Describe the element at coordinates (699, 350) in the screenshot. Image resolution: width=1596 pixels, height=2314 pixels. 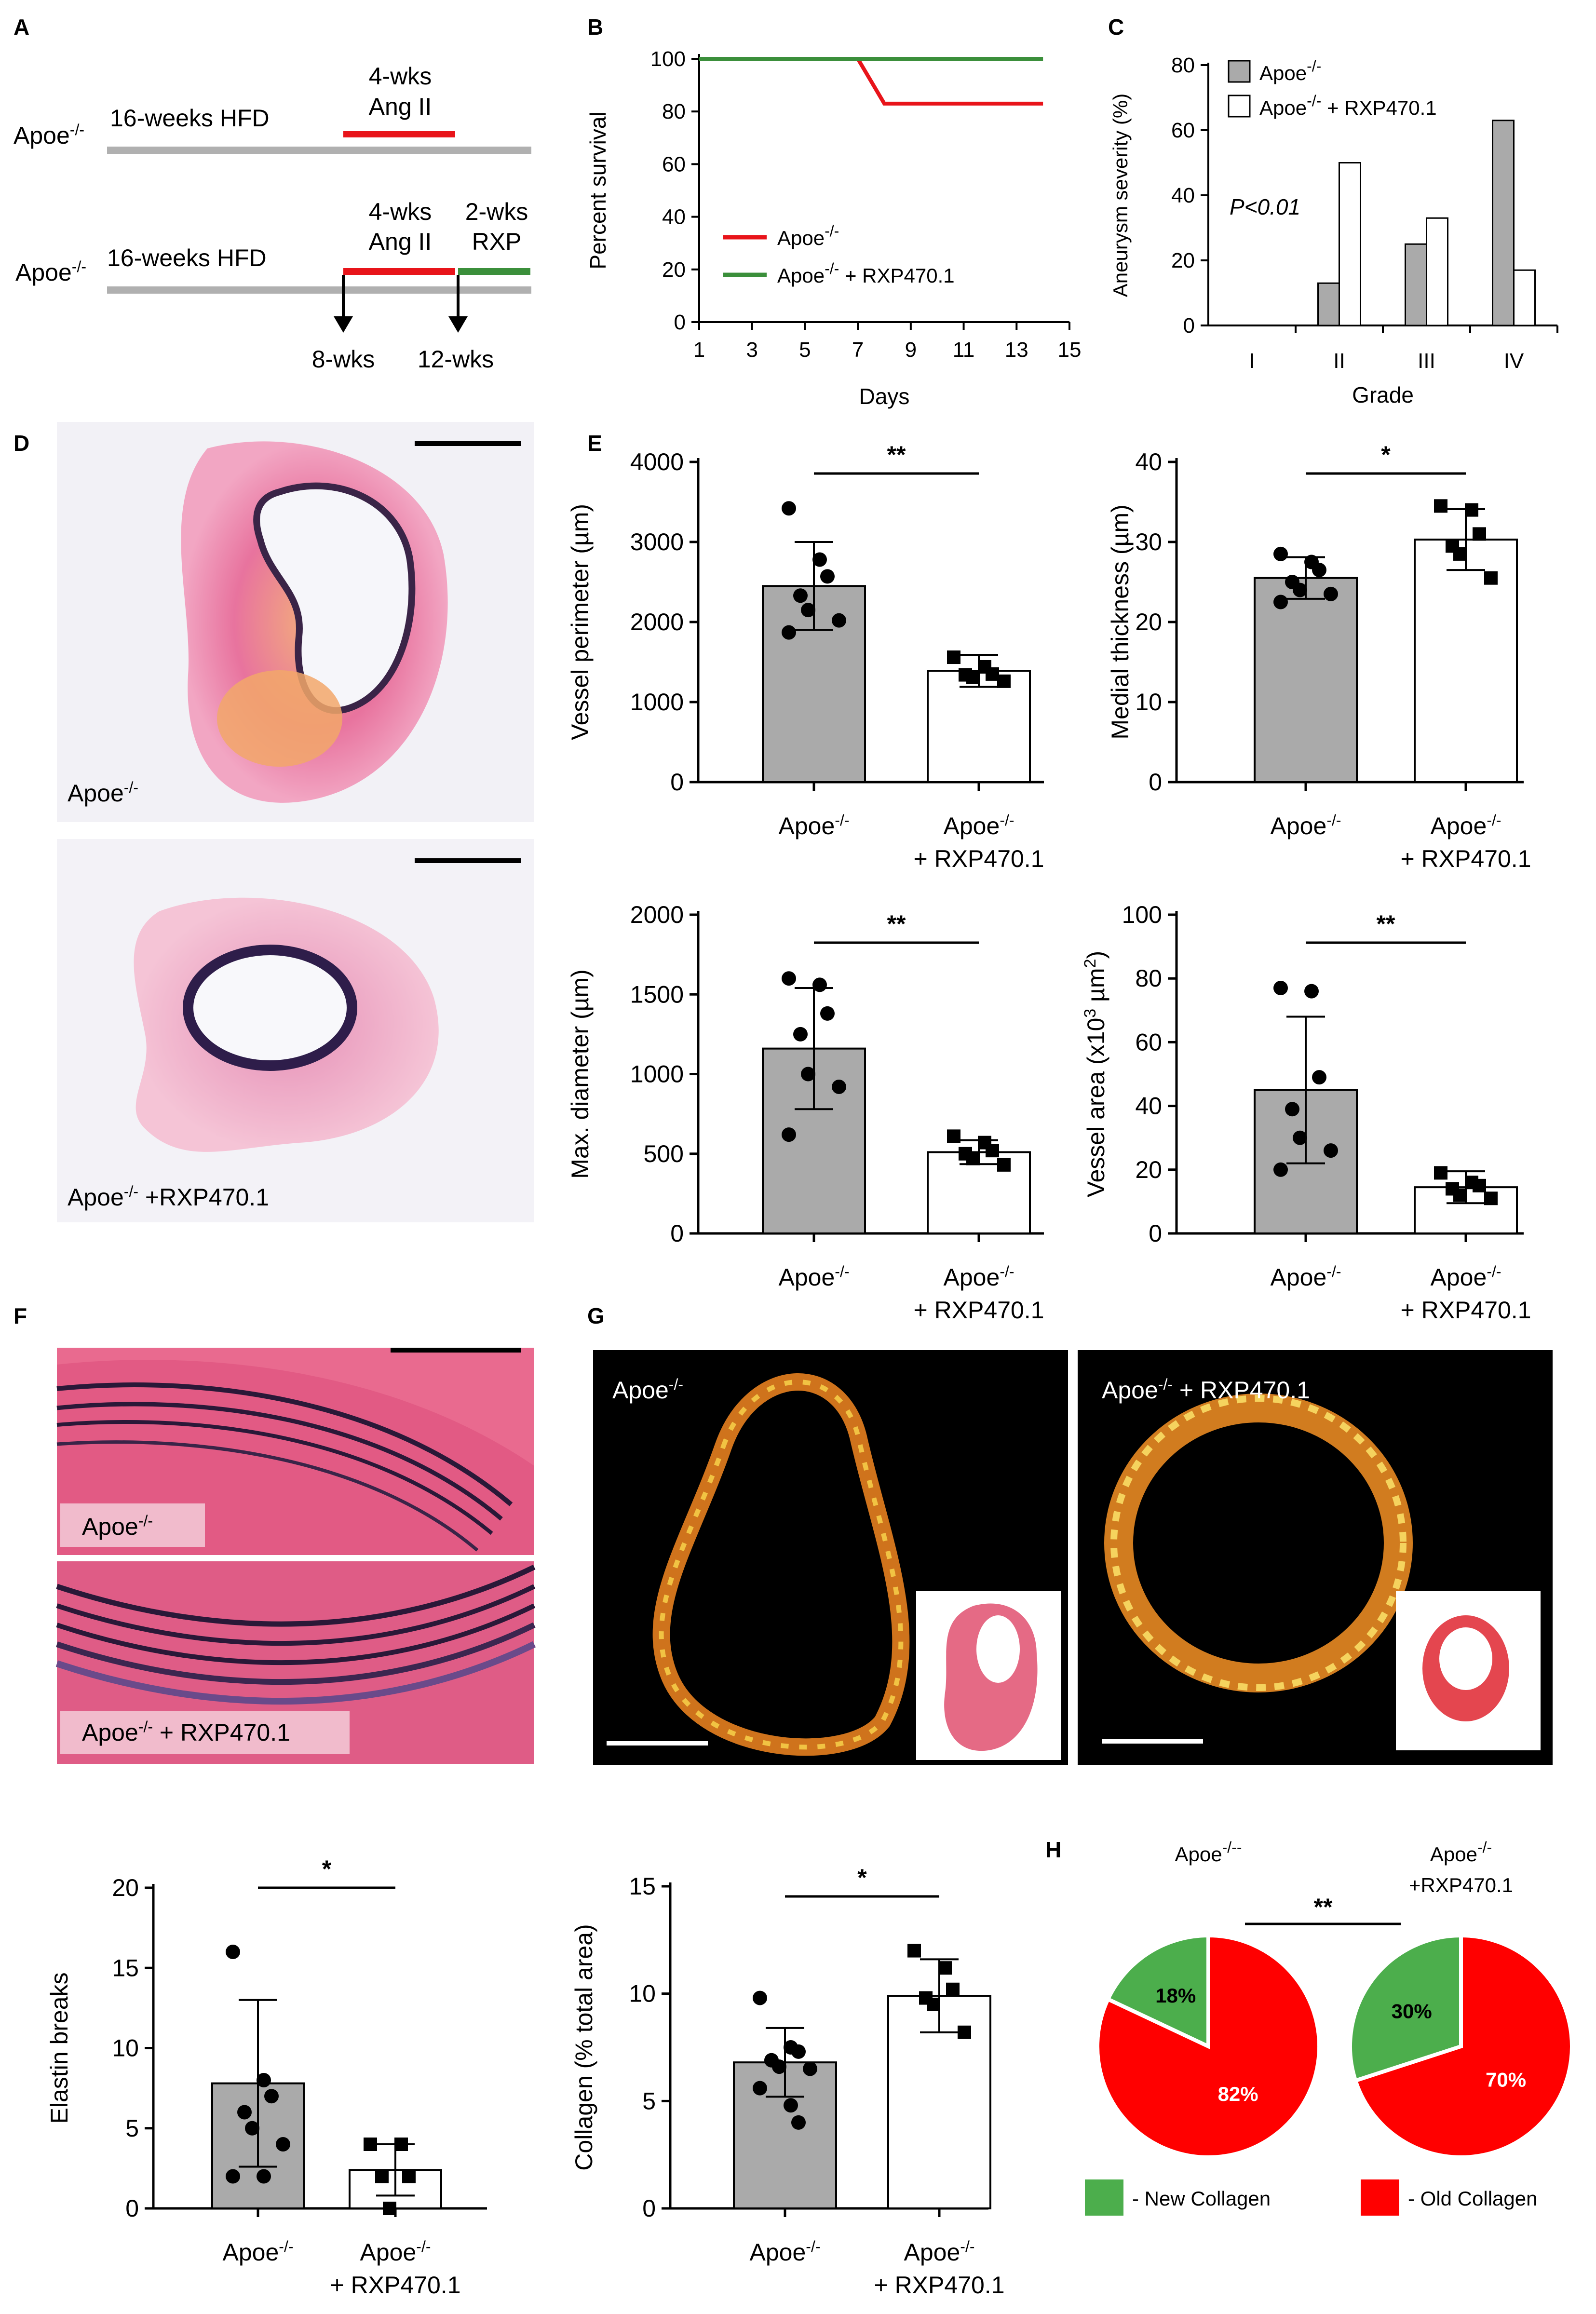
I see `x-tick-label: 1` at that location.